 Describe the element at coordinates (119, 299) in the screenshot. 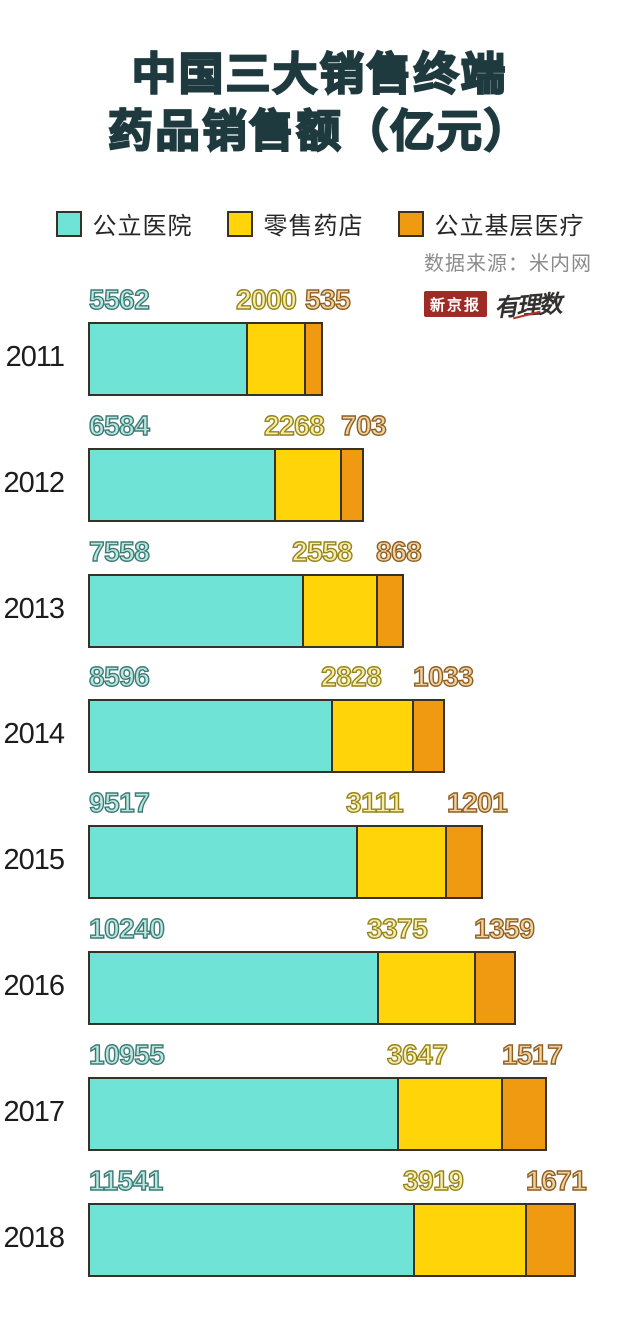

I see `value-label-公立医院: 5562` at that location.